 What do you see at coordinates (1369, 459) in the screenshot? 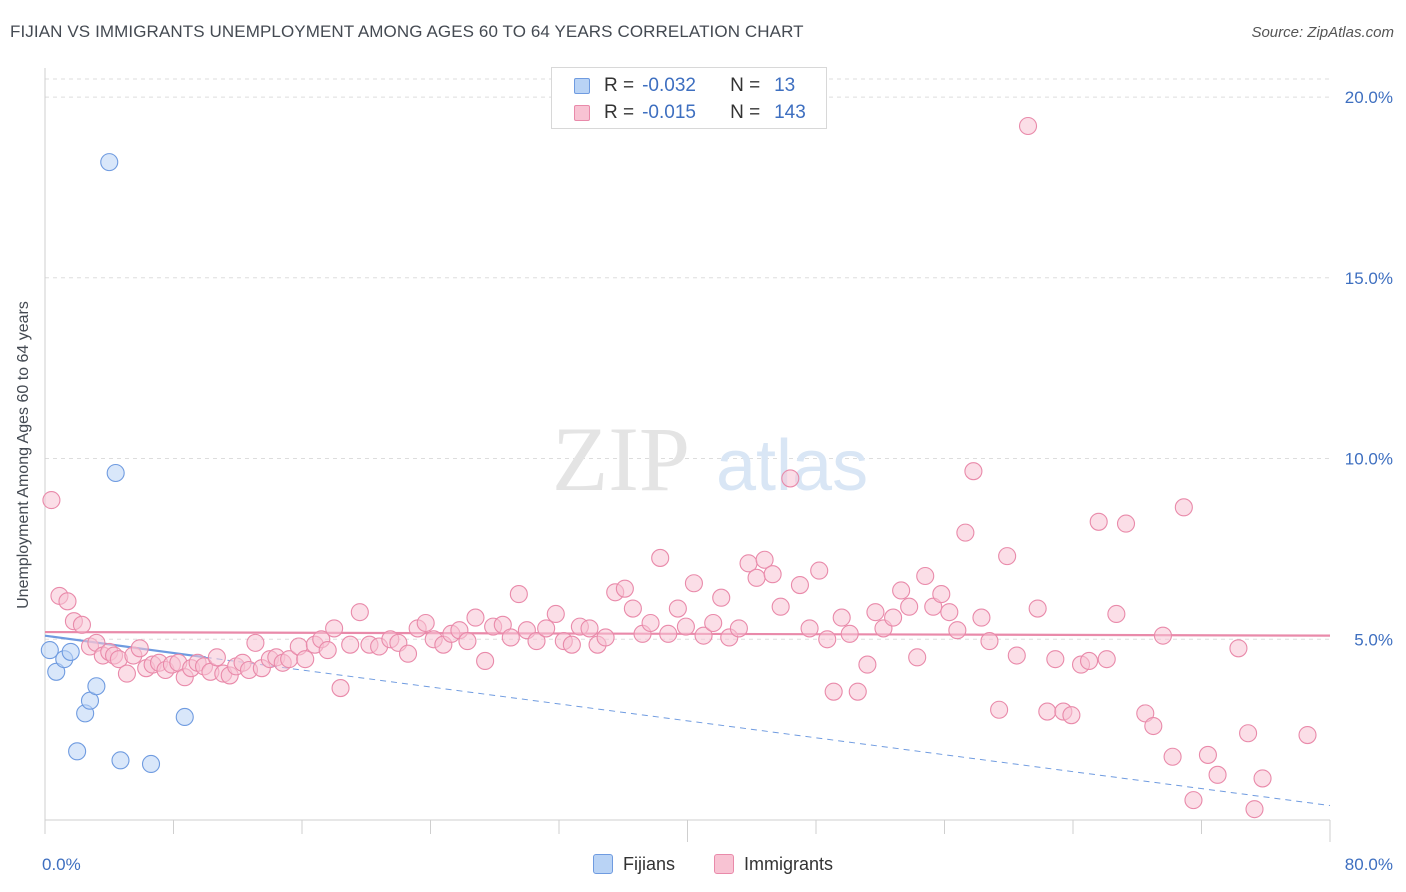
I see `y-tick-label: 10.0%` at bounding box center [1369, 459].